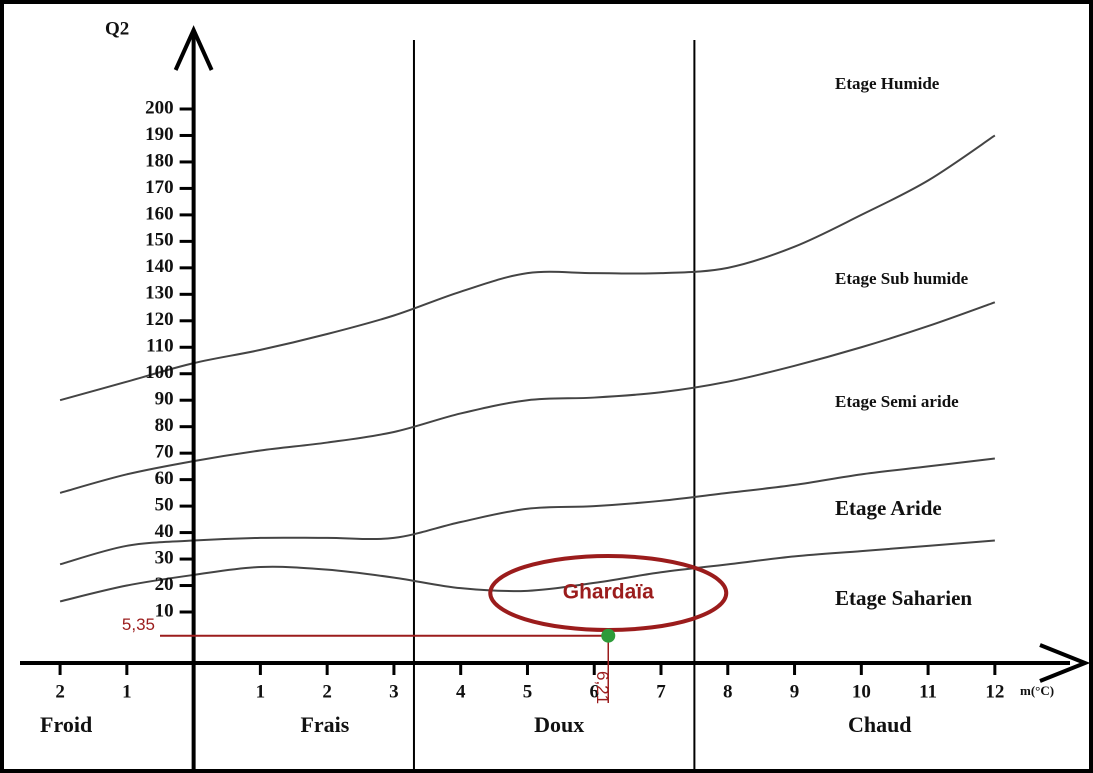 The image size is (1093, 773). Describe the element at coordinates (795, 691) in the screenshot. I see `x-tick-label: 9` at that location.